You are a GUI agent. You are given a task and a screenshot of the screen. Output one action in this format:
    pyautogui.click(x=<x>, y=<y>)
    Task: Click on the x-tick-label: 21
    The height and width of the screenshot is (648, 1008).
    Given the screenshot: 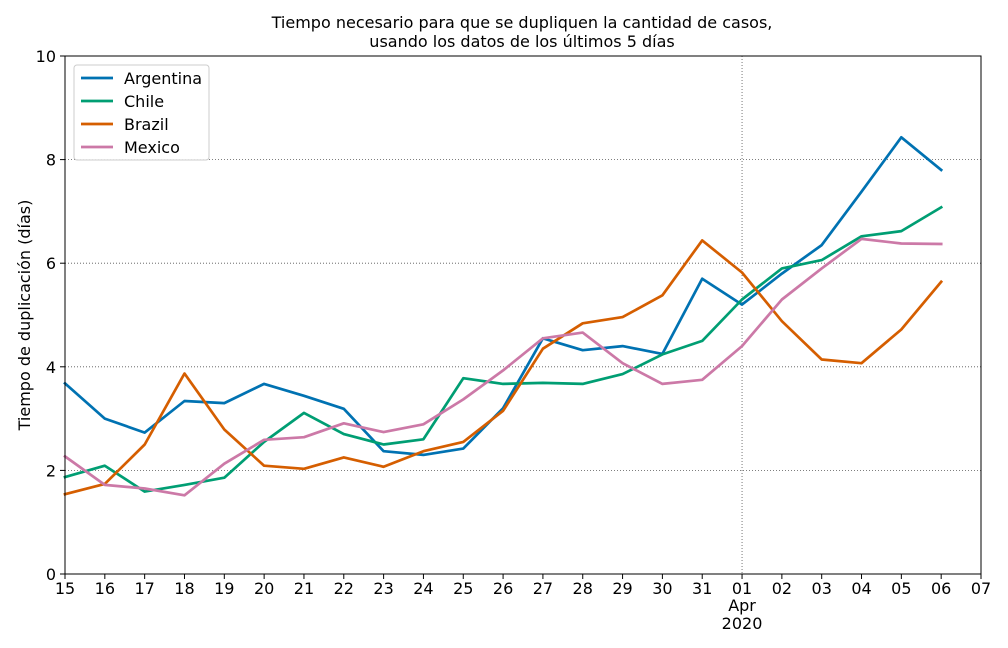 What is the action you would take?
    pyautogui.click(x=304, y=588)
    